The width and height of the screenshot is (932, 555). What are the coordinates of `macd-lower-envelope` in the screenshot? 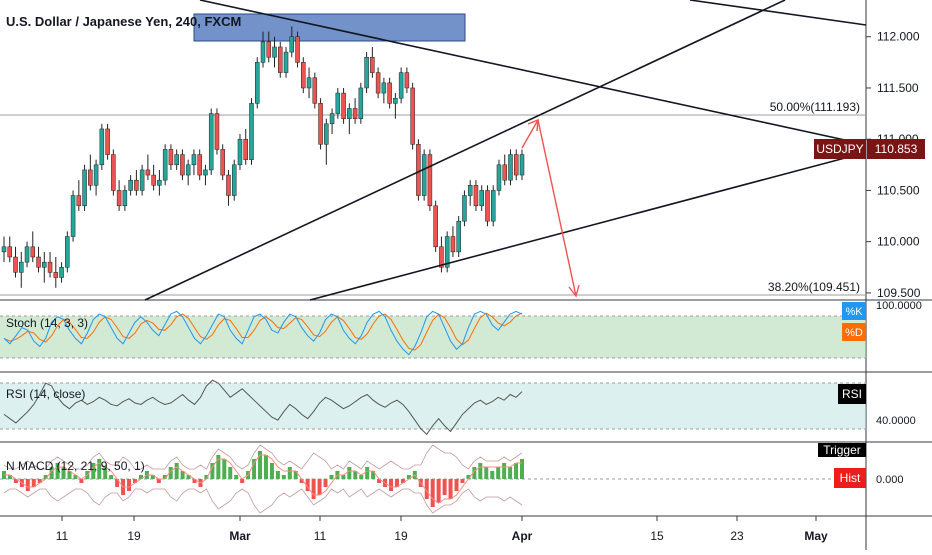 It's located at (263, 501).